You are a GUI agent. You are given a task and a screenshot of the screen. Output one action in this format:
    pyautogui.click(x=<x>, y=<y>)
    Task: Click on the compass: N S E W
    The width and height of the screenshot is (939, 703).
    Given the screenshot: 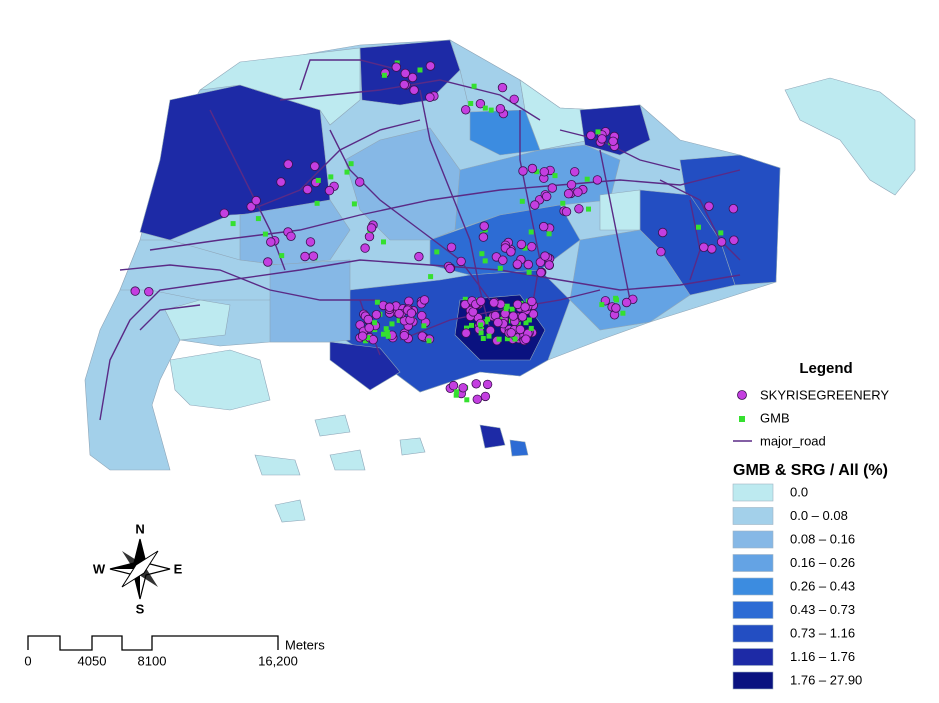 What is the action you would take?
    pyautogui.click(x=138, y=568)
    